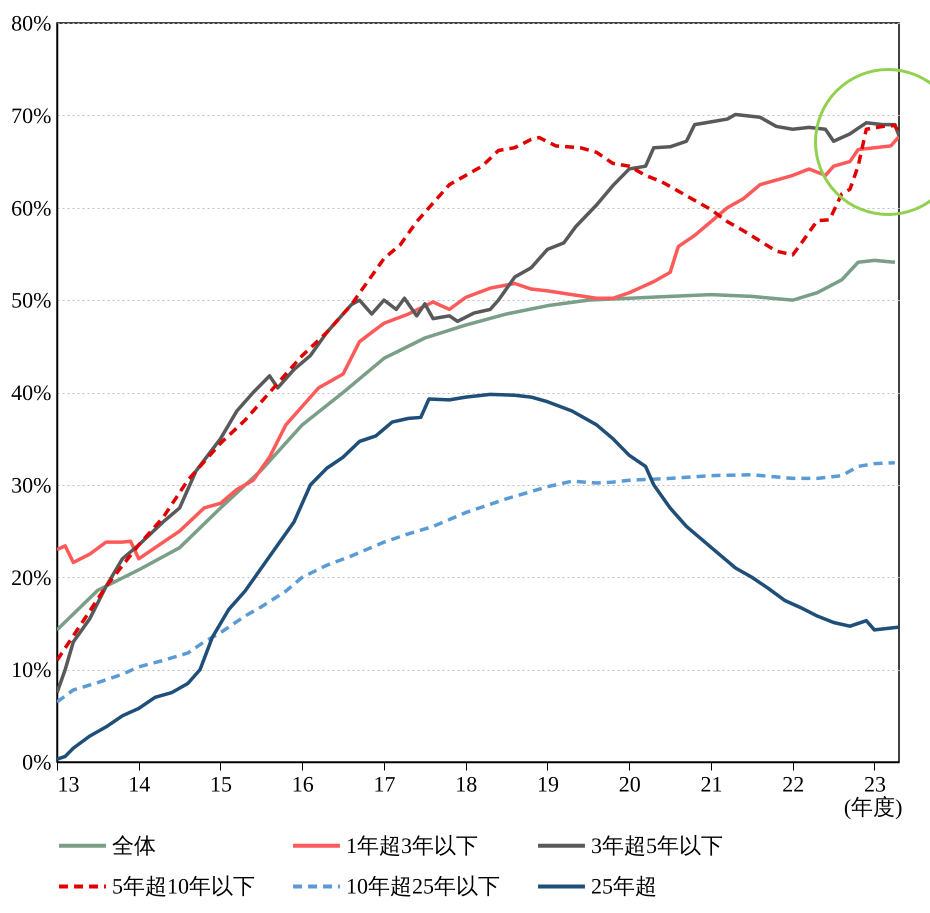 This screenshot has height=913, width=930. I want to click on x-tick-label: 15, so click(221, 784).